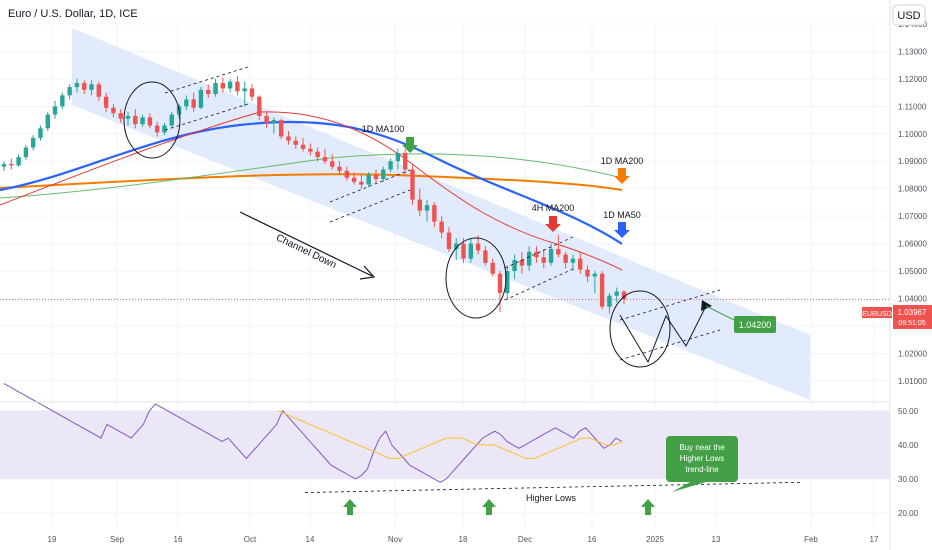 Image resolution: width=932 pixels, height=550 pixels. I want to click on rsi-line, so click(313, 433).